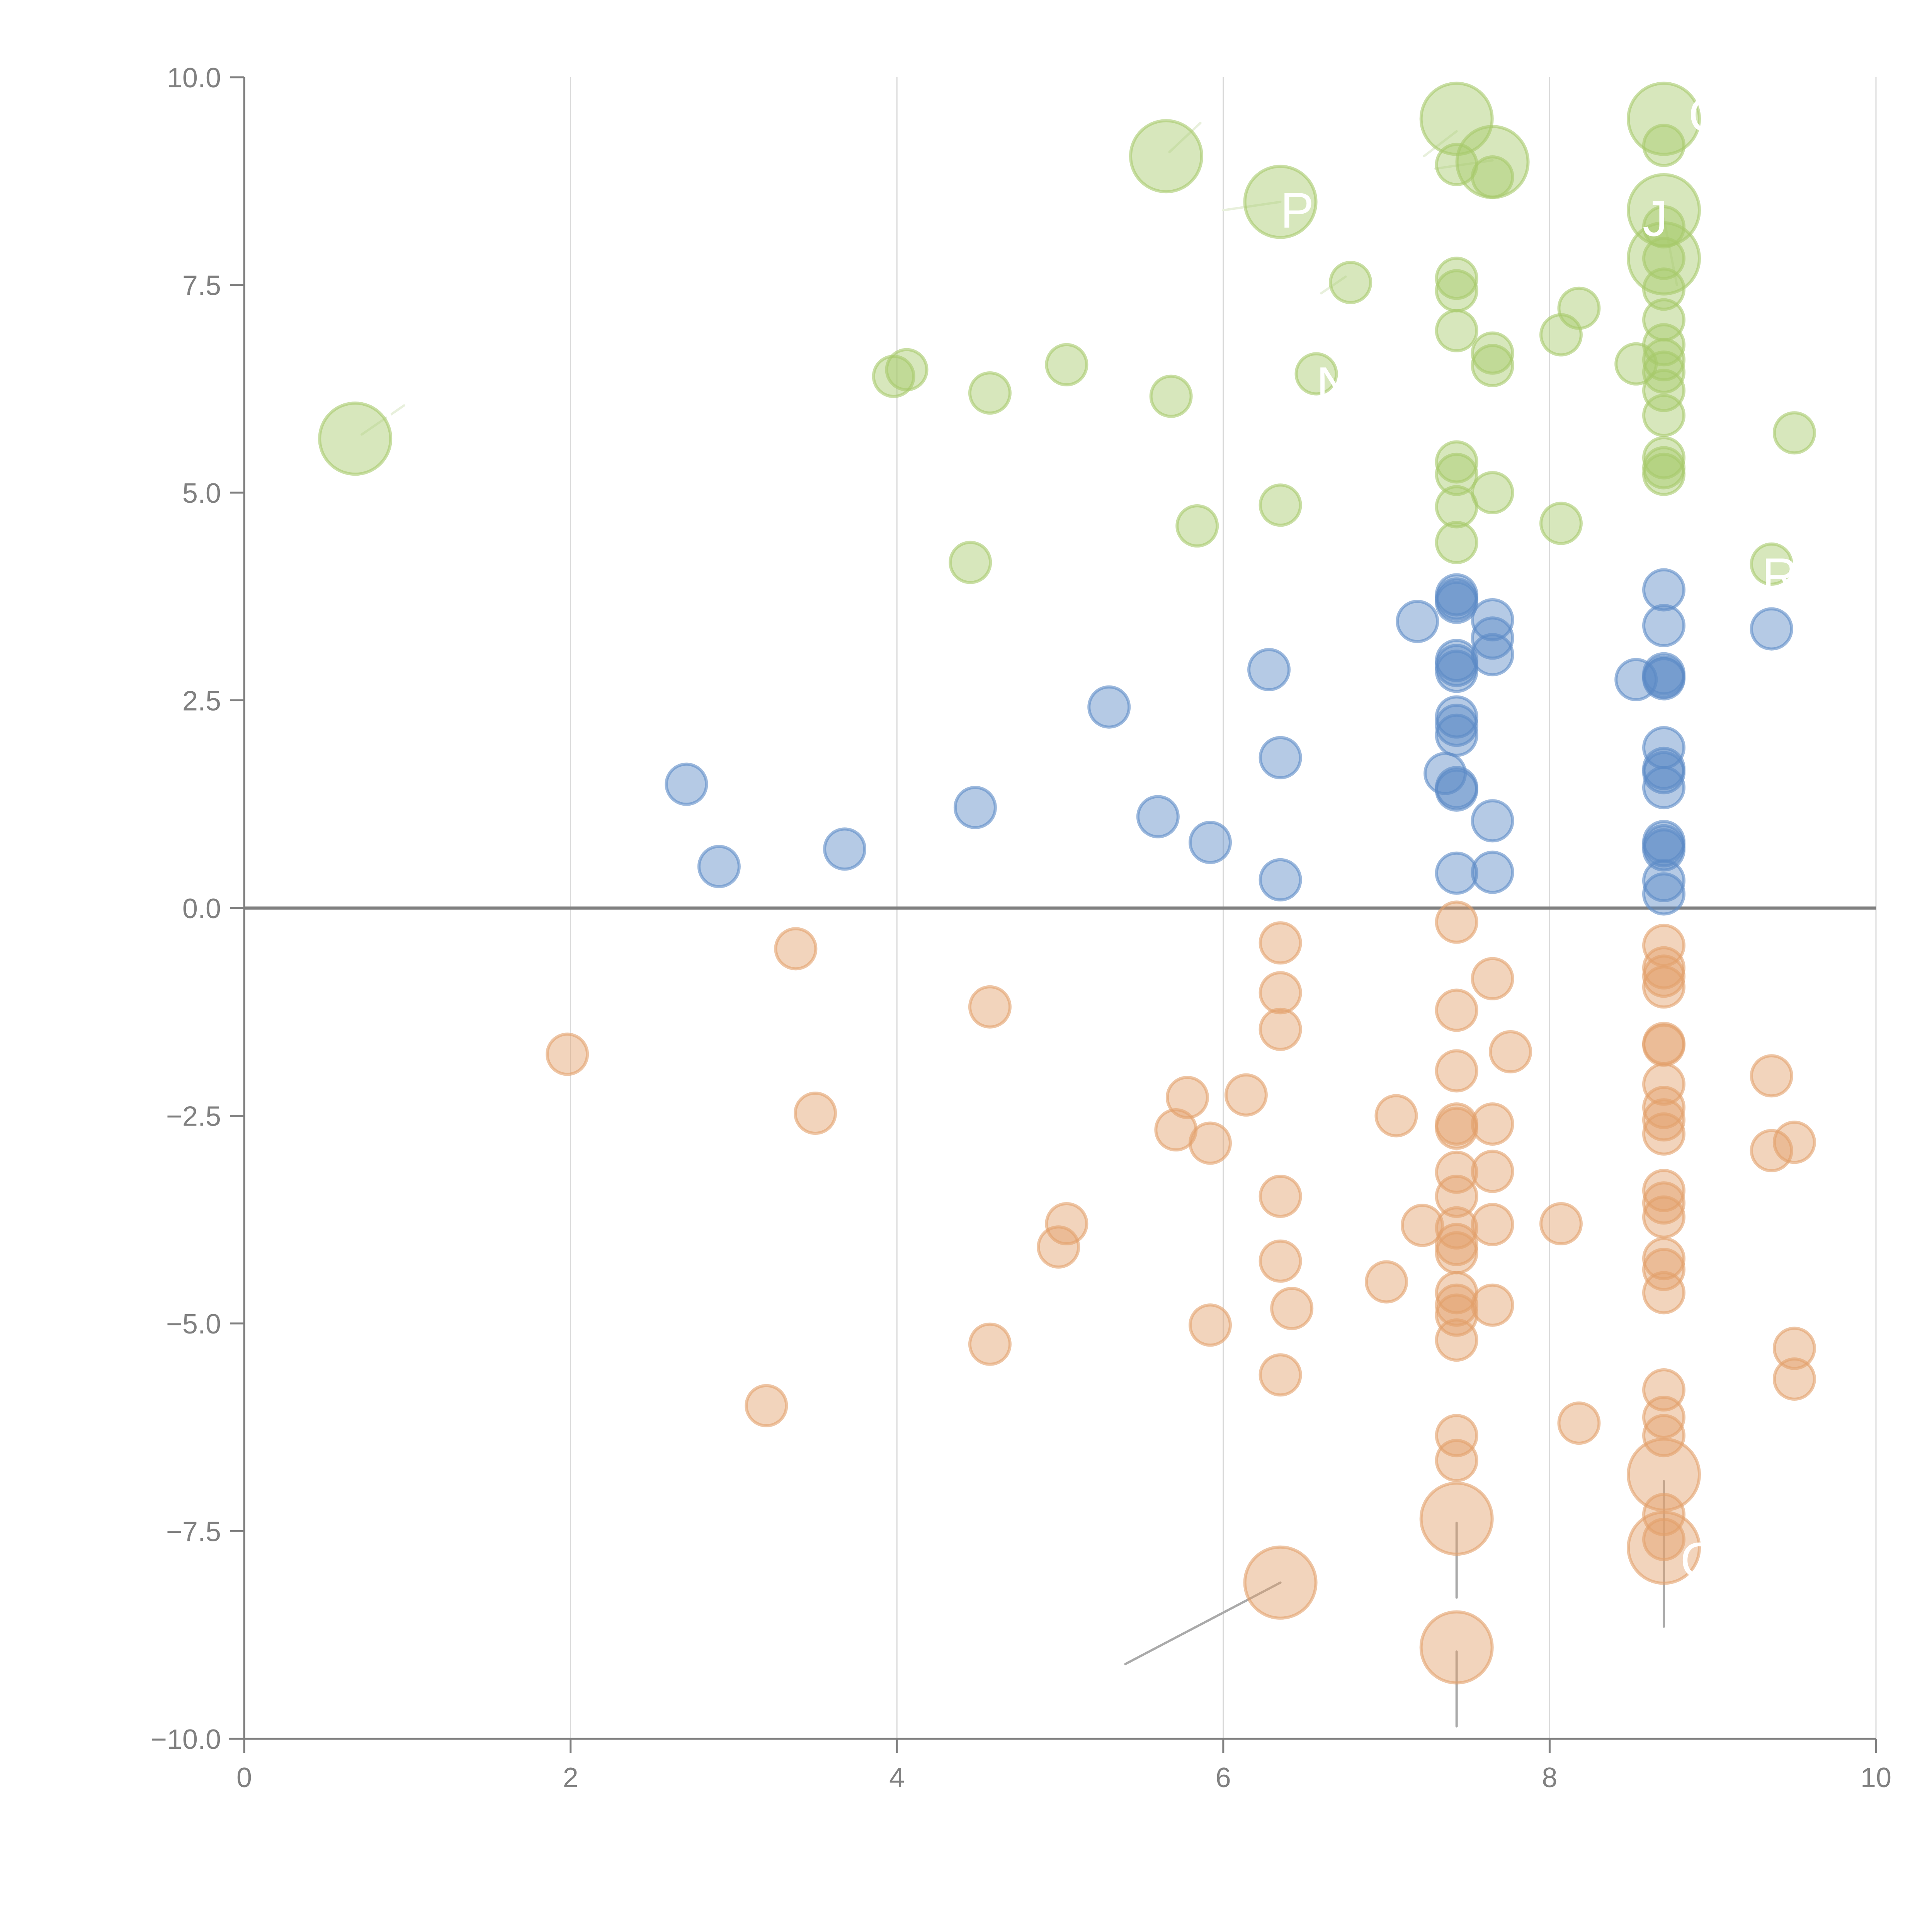 The width and height of the screenshot is (1932, 1932). I want to click on x-tick-label: 10, so click(1876, 1778).